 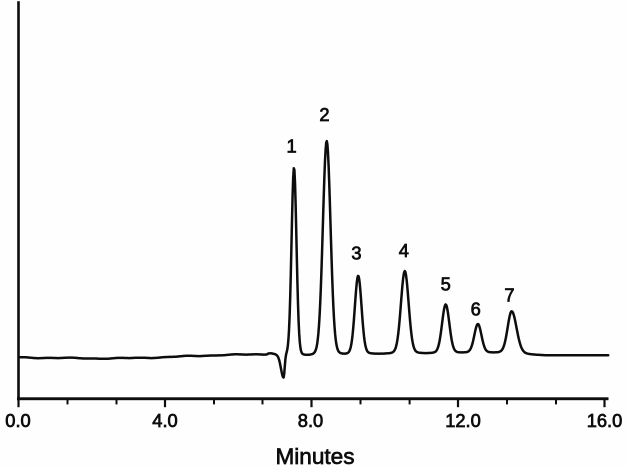 I want to click on svg-text: 3, so click(x=356, y=252).